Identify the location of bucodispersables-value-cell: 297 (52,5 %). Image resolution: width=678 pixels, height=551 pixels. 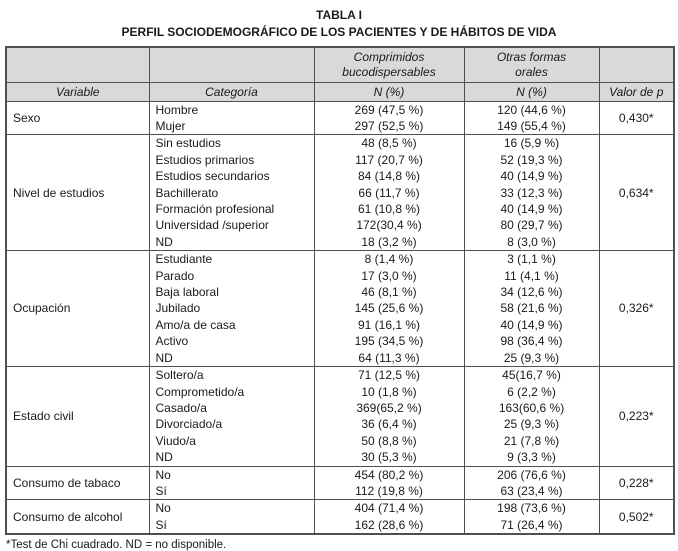
(389, 126).